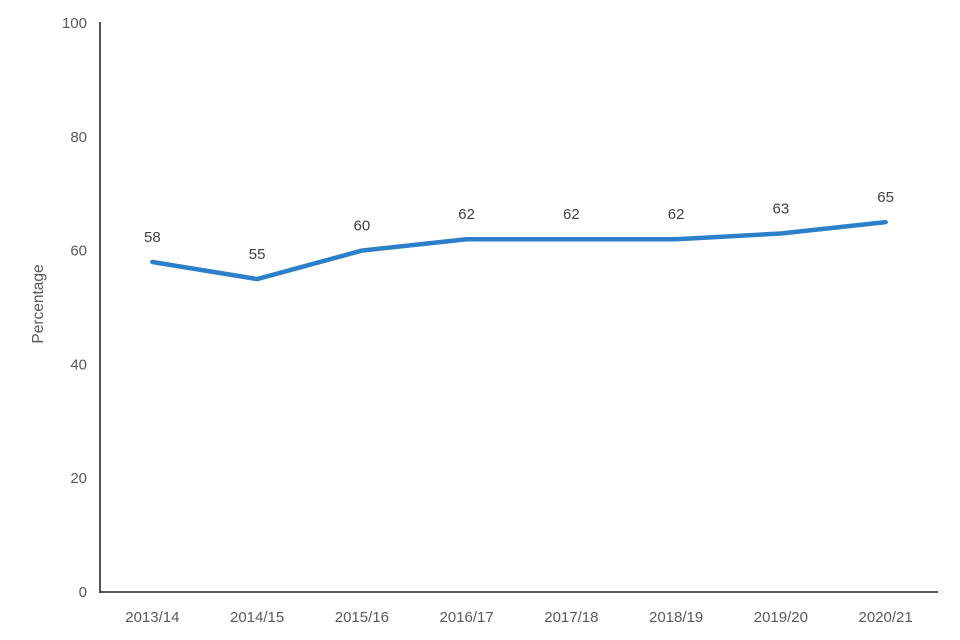  Describe the element at coordinates (257, 617) in the screenshot. I see `x-tick-label: 2014/15` at that location.